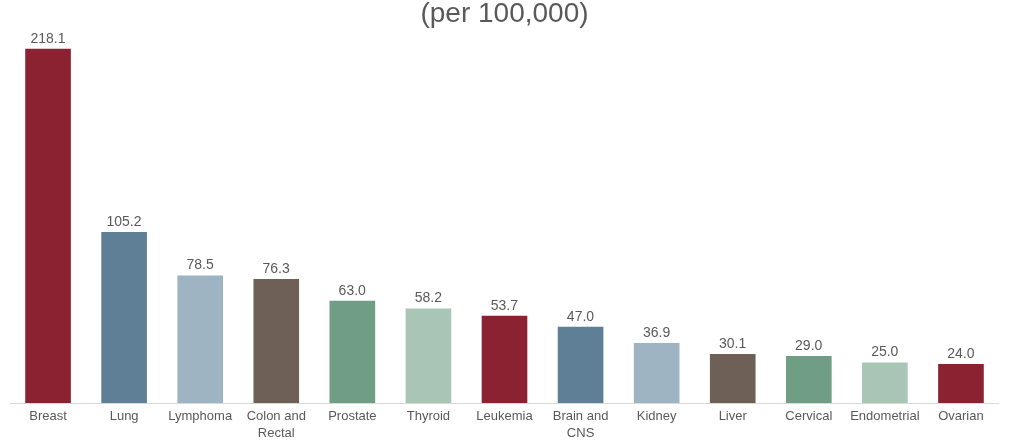 The height and width of the screenshot is (445, 1009). I want to click on chart-title: (per 100,000), so click(504, 14).